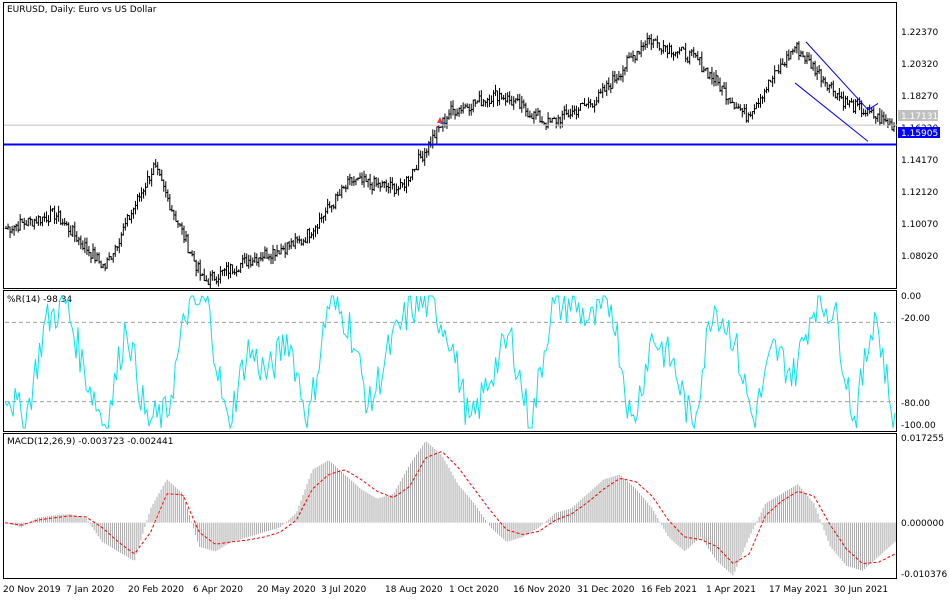 This screenshot has width=950, height=600. Describe the element at coordinates (919, 257) in the screenshot. I see `price-tick-label: 1.08020` at that location.